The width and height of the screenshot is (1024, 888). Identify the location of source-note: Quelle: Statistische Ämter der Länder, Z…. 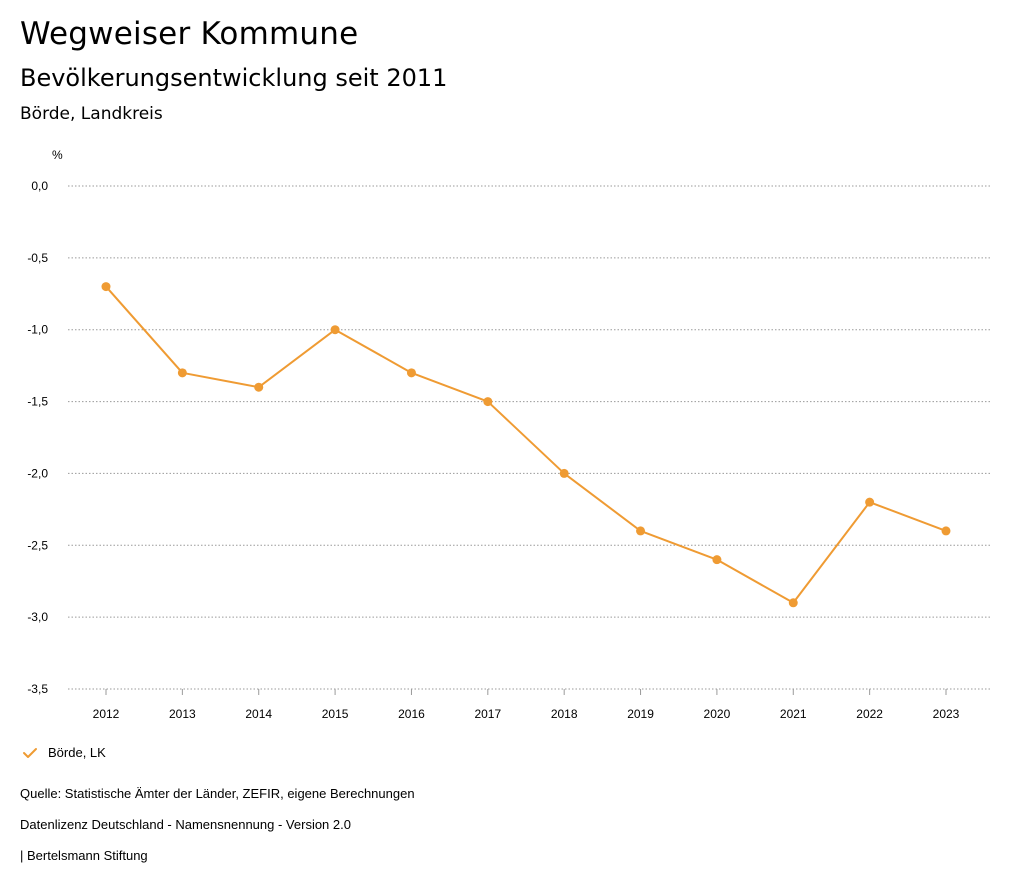
(217, 793).